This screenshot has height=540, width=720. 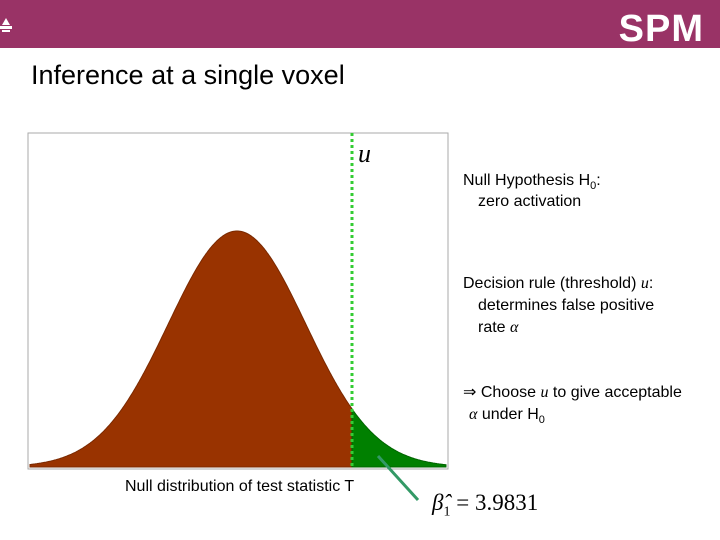 I want to click on pointer-line, so click(x=398, y=478).